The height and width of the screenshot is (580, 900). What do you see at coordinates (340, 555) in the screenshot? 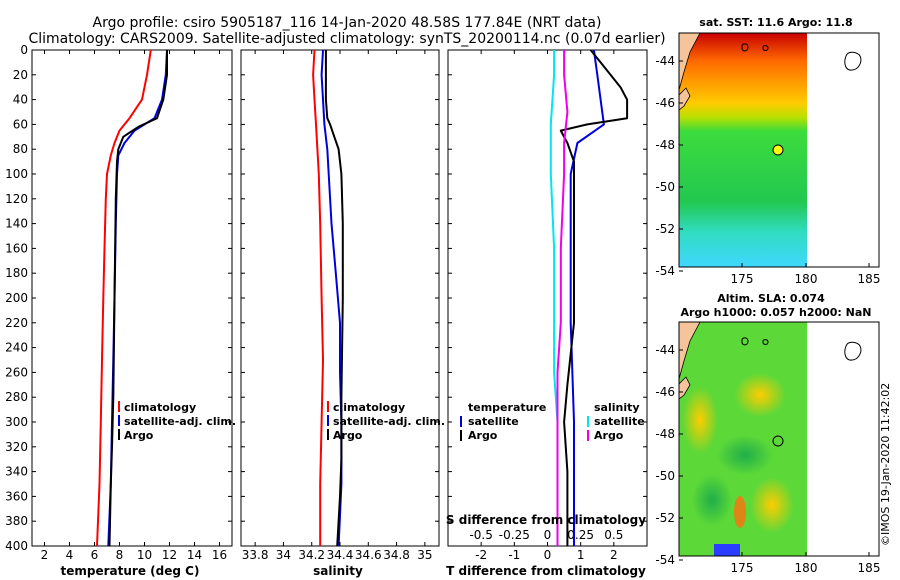
I see `x-tick-label: 34.4` at bounding box center [340, 555].